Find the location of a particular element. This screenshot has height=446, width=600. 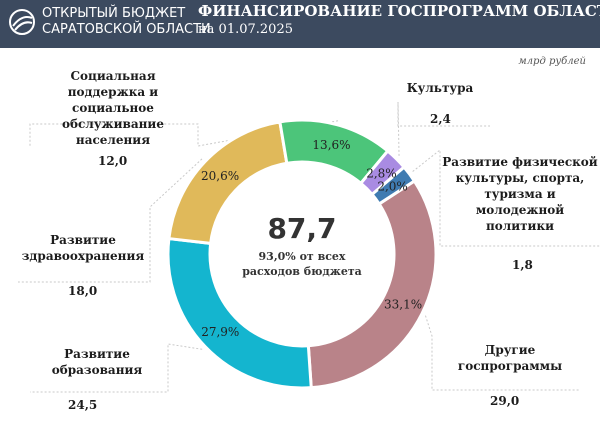

leader-line-sport is located at coordinates (506, 197).